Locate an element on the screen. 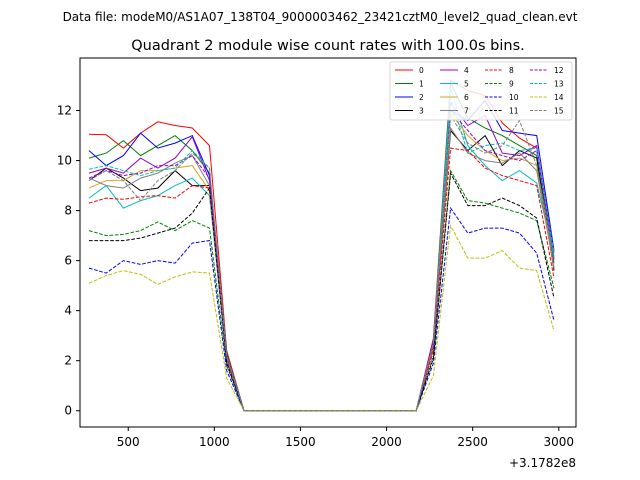 This screenshot has height=480, width=640. y-tick-label: 8 is located at coordinates (68, 211).